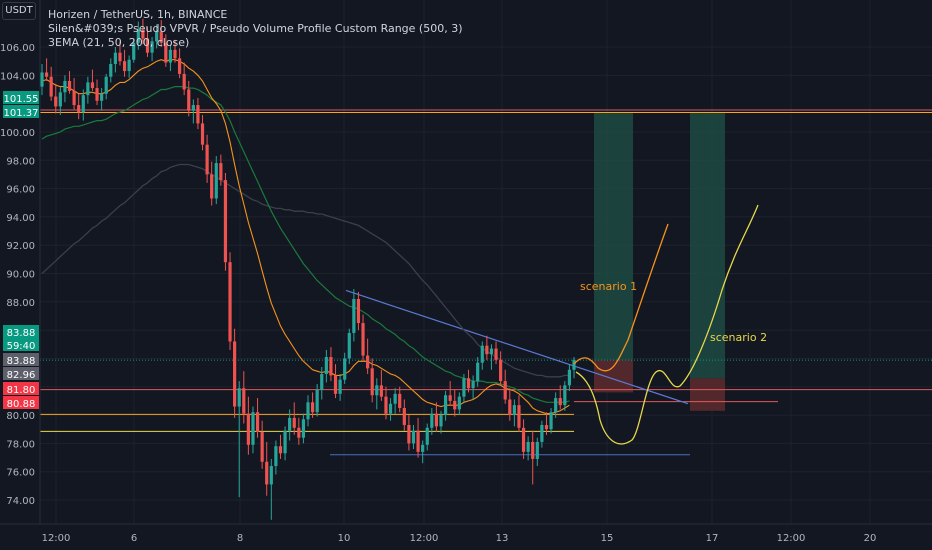 The width and height of the screenshot is (932, 550). I want to click on price-label-text: 81.80, so click(21, 390).